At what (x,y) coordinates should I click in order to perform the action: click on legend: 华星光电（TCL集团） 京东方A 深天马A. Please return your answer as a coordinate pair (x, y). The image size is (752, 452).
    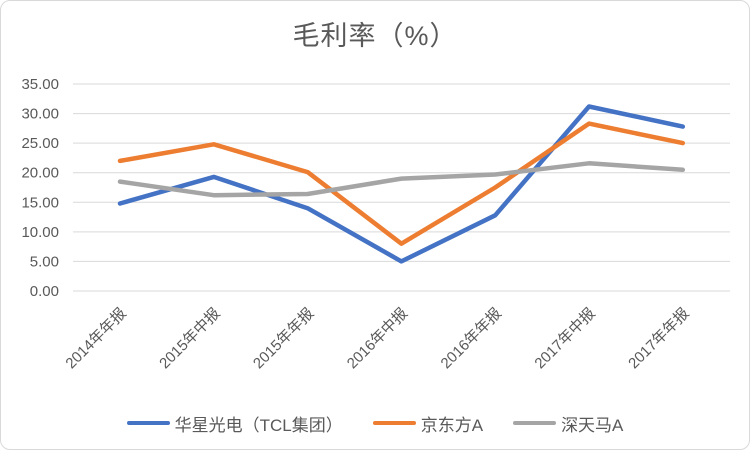
    Looking at the image, I should click on (375, 423).